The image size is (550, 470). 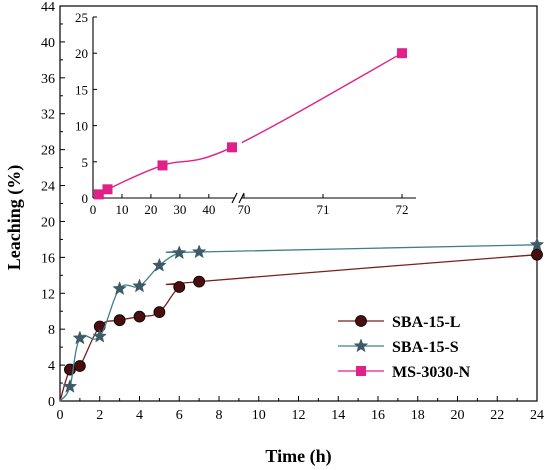 I want to click on y-tick-label: 36, so click(x=48, y=79).